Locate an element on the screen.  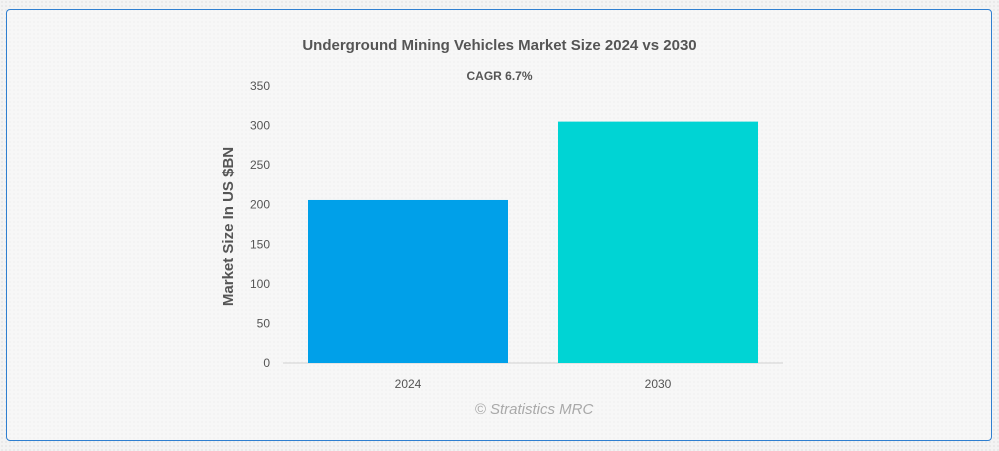
y-tick-label: 100 is located at coordinates (260, 284).